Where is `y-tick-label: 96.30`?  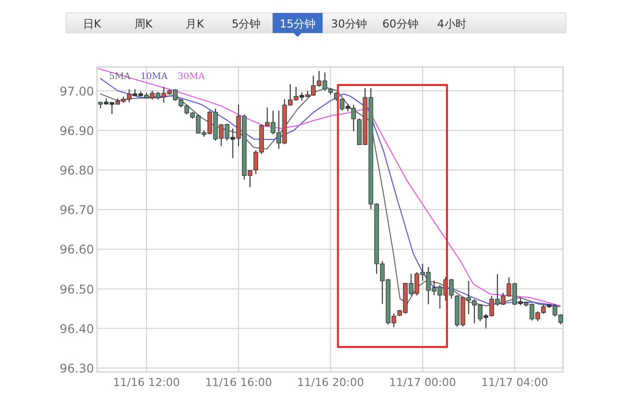 y-tick-label: 96.30 is located at coordinates (77, 369).